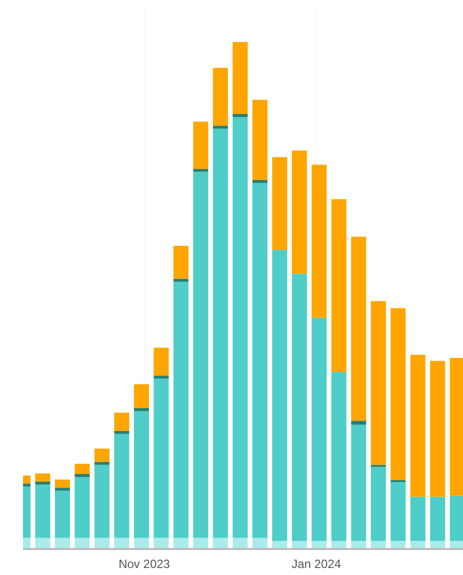 The image size is (463, 575). I want to click on x-tick-label: Nov 2023, so click(144, 564).